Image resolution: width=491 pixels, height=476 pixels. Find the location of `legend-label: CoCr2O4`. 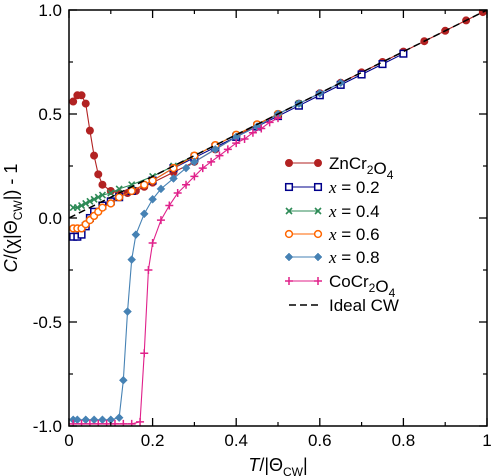

legend-label: CoCr2O4 is located at coordinates (362, 286).